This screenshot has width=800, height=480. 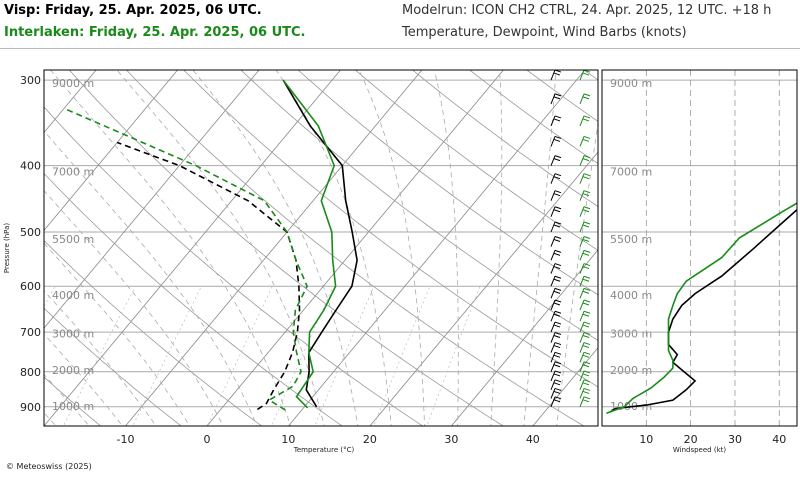 What do you see at coordinates (206, 439) in the screenshot?
I see `temperature-tick-label: 0` at bounding box center [206, 439].